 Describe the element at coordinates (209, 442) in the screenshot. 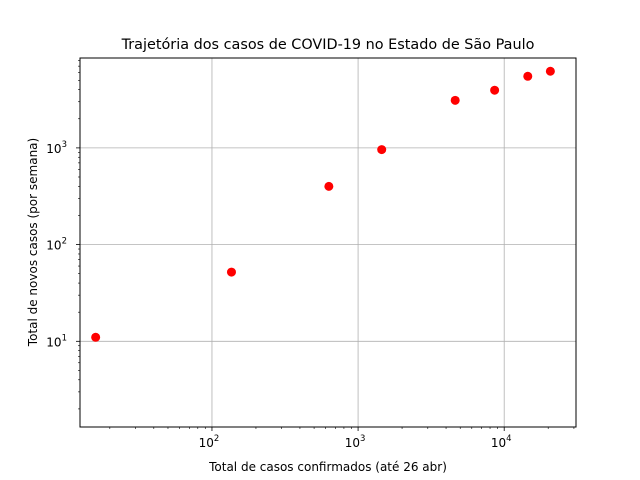

I see `x-tick-label: 10²` at that location.